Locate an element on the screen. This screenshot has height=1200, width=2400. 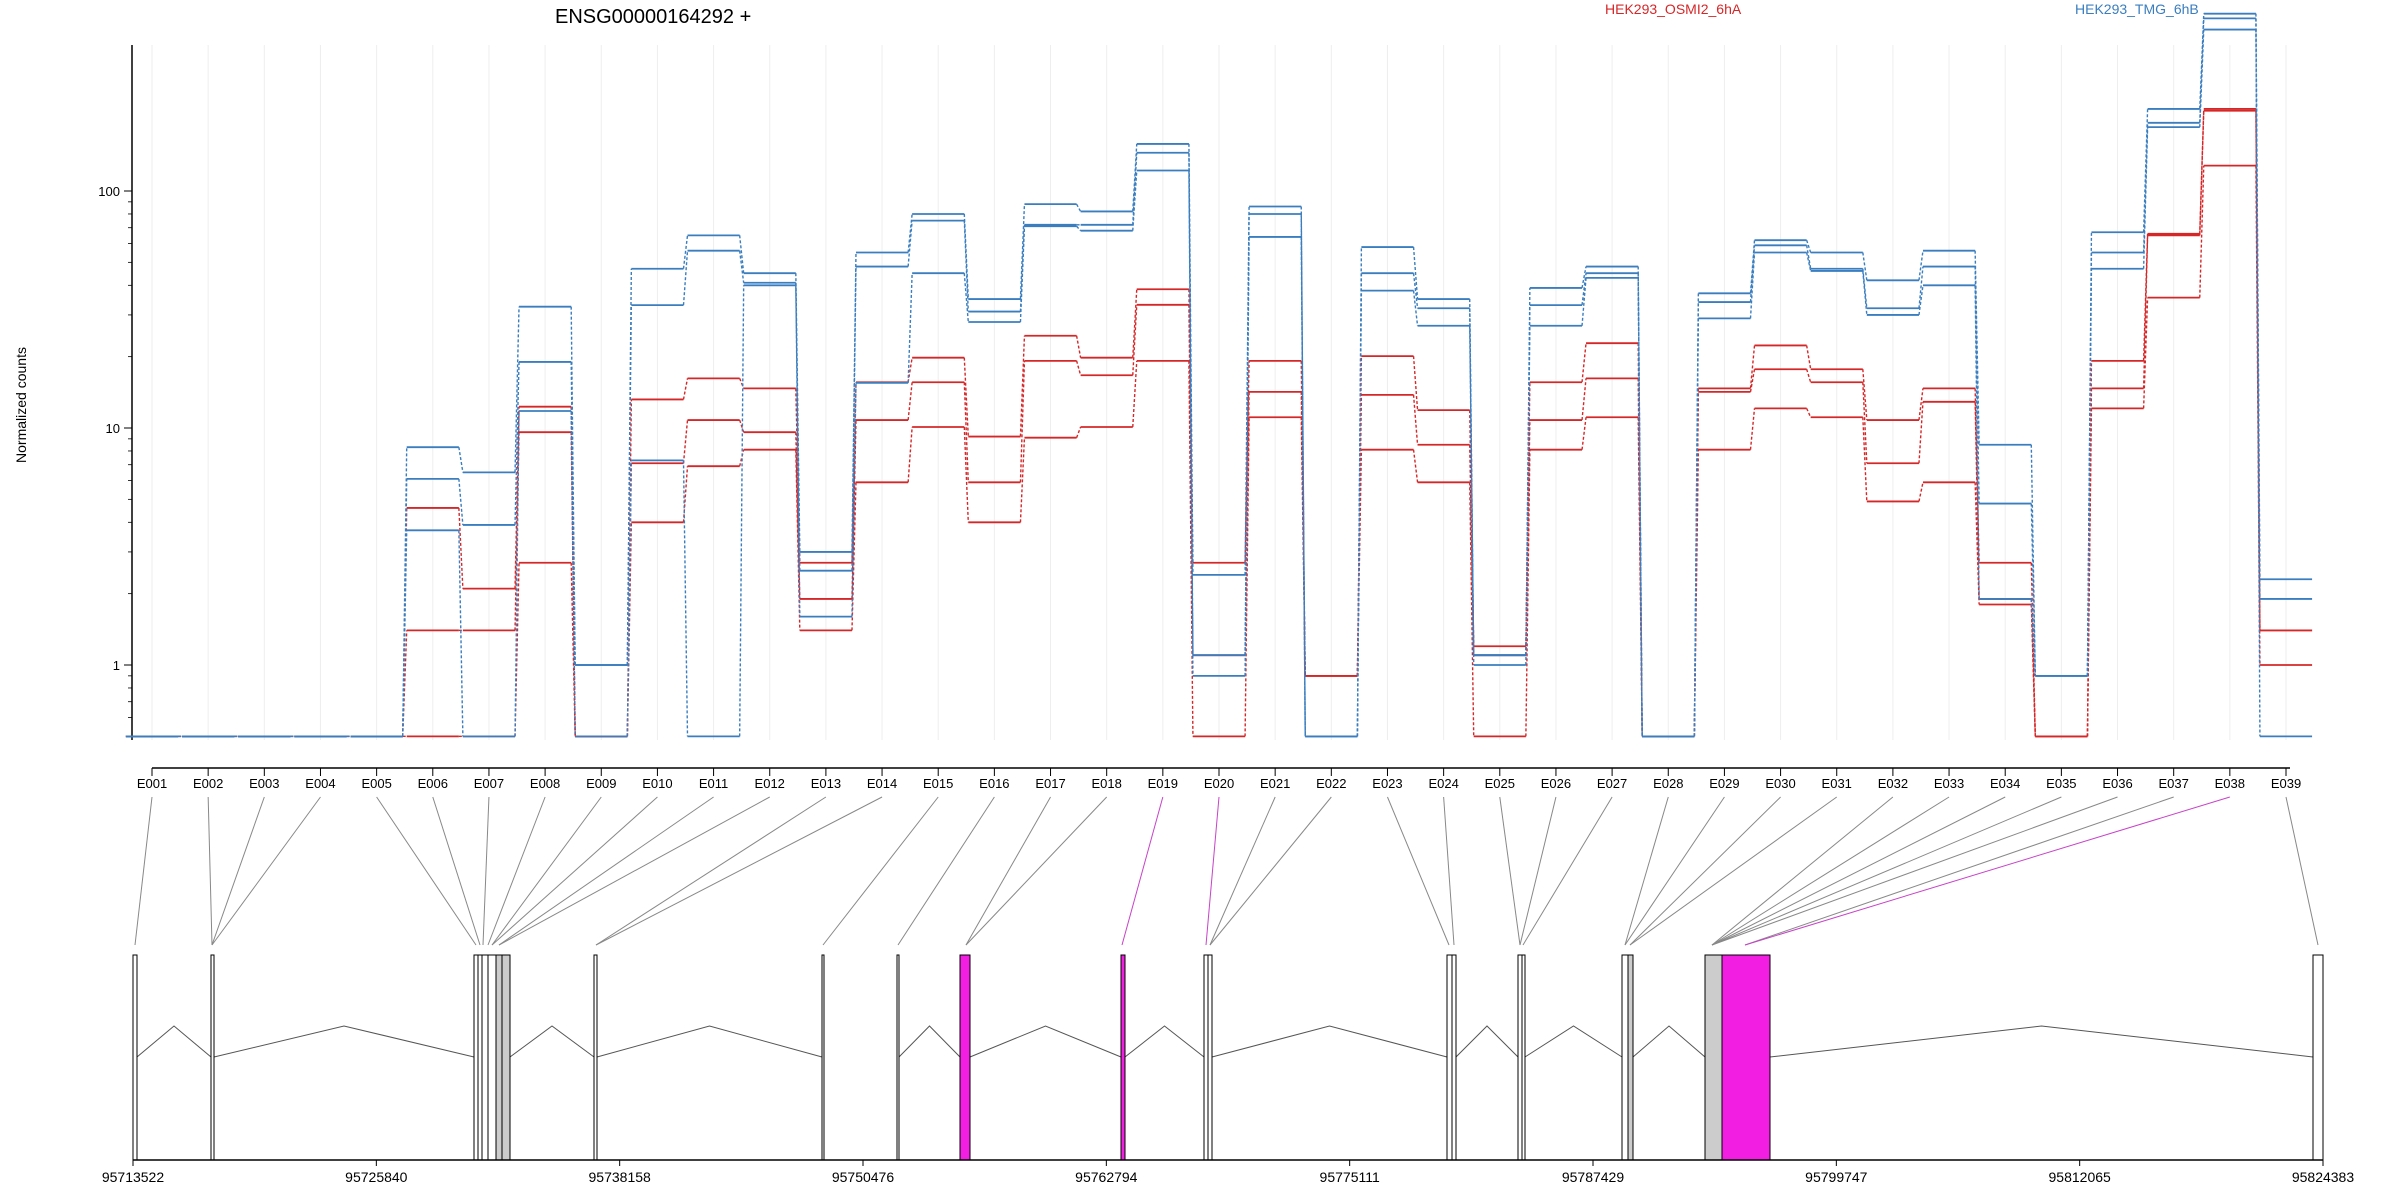
connector-E007 is located at coordinates (486, 871).